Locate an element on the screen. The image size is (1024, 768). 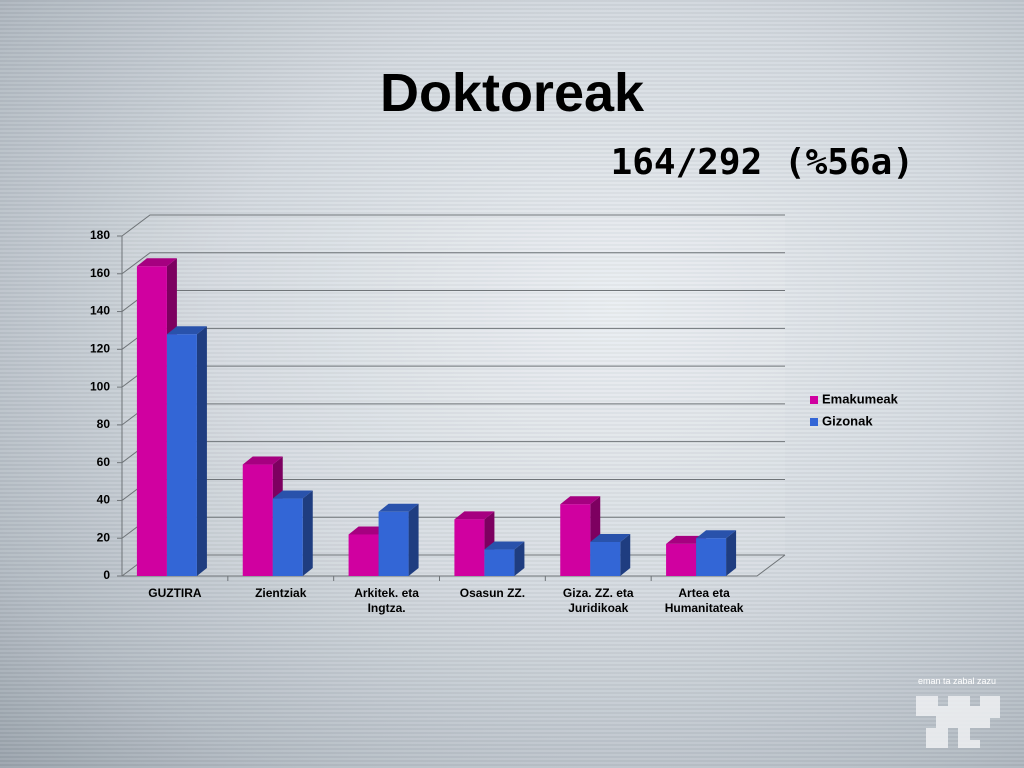
x-tick-label: GUZTIRA is located at coordinates (175, 593).